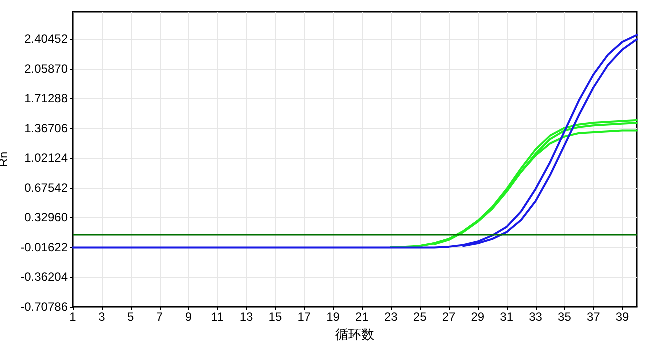 This screenshot has height=345, width=650. Describe the element at coordinates (420, 317) in the screenshot. I see `x-tick-label: 25` at that location.